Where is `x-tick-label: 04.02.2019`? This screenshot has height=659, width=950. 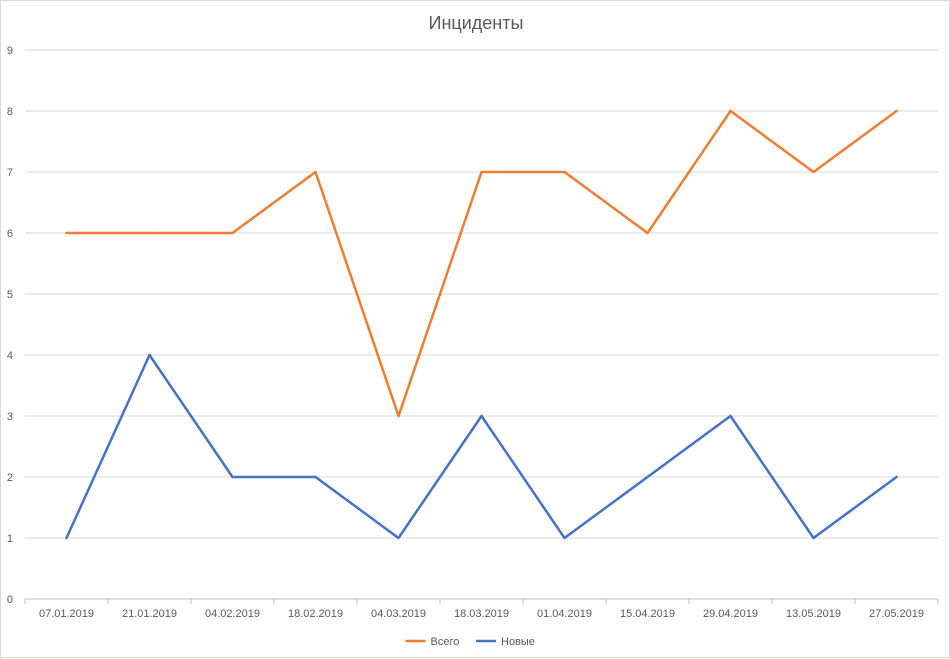 x-tick-label: 04.02.2019 is located at coordinates (232, 614).